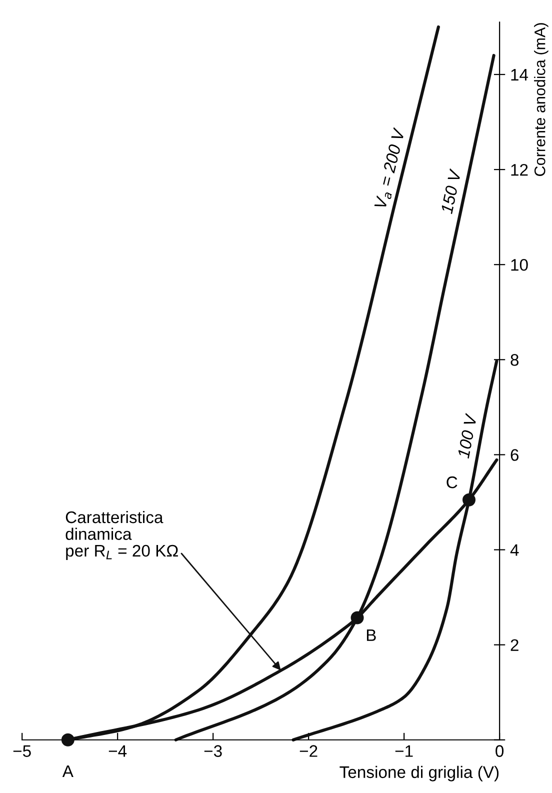 Image resolution: width=552 pixels, height=793 pixels. Describe the element at coordinates (519, 264) in the screenshot. I see `y-tick-label: 10` at that location.